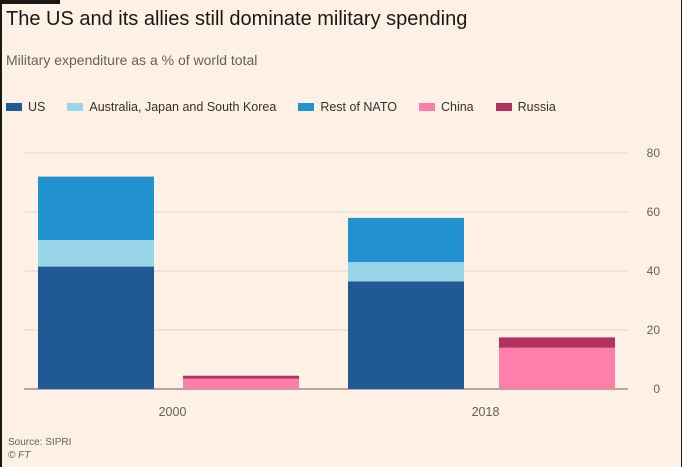 The width and height of the screenshot is (682, 467). Describe the element at coordinates (96, 253) in the screenshot. I see `bar-australia-japan-and-south-korea-2000` at that location.